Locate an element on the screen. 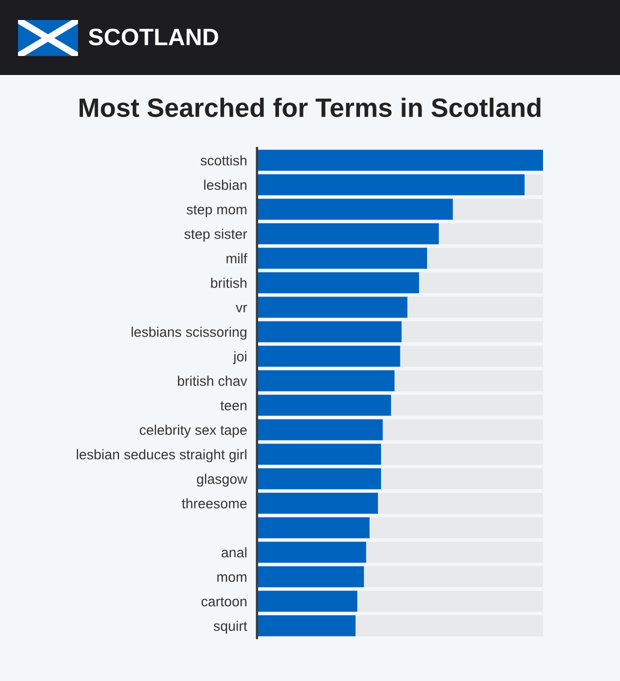  y-tick-label: celebrity sex tape is located at coordinates (193, 431).